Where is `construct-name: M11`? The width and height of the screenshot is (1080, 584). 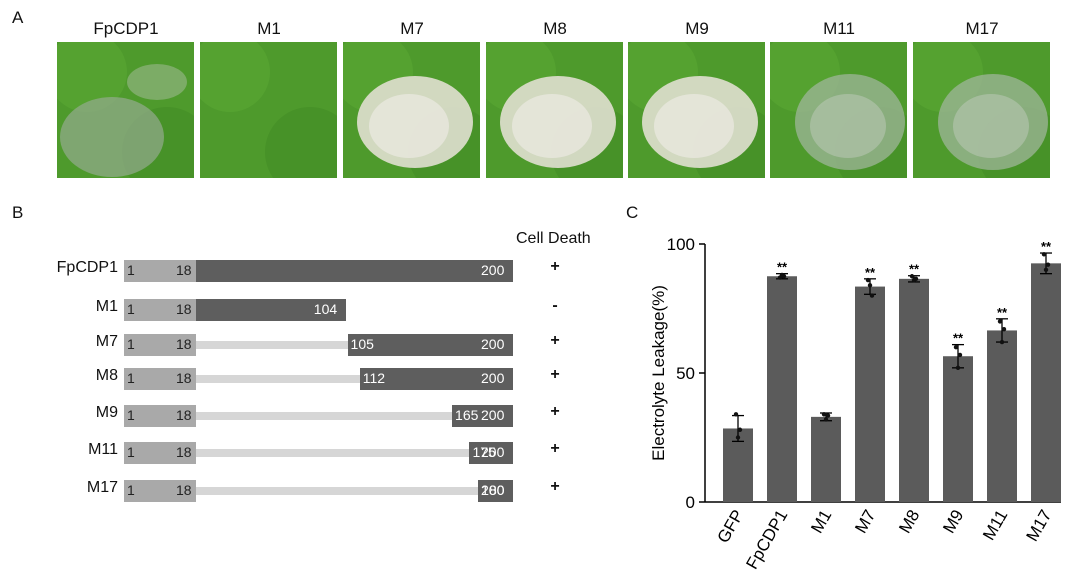
construct-name: M11 is located at coordinates (103, 449).